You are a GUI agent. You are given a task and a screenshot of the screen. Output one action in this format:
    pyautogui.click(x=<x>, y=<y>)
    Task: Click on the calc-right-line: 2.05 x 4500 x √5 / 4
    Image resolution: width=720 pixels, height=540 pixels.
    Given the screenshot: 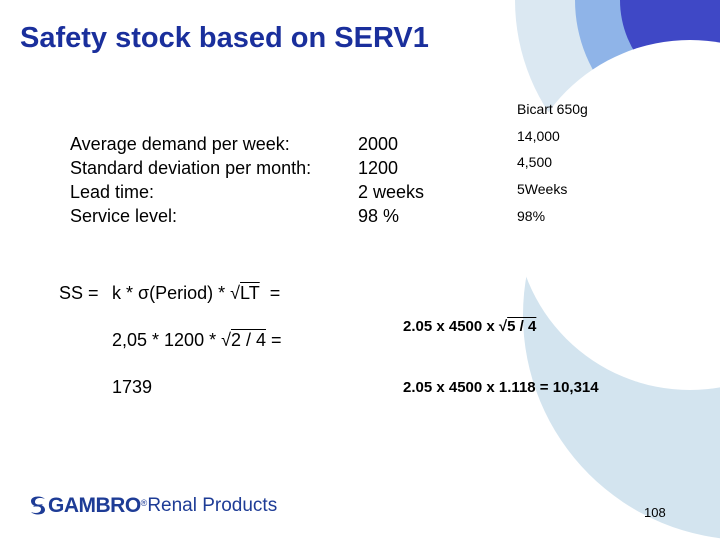 What is the action you would take?
    pyautogui.click(x=470, y=326)
    